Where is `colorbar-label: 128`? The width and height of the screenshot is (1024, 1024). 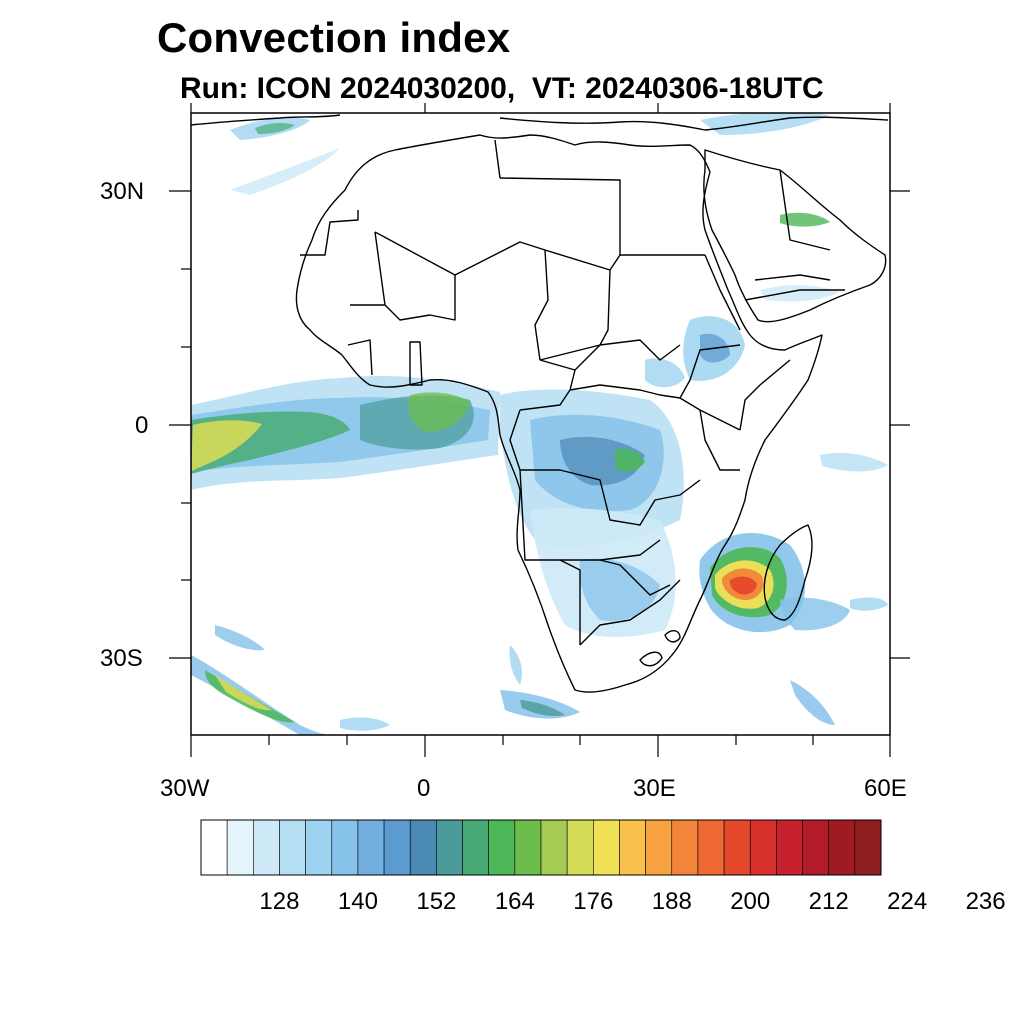 colorbar-label: 128 is located at coordinates (279, 901).